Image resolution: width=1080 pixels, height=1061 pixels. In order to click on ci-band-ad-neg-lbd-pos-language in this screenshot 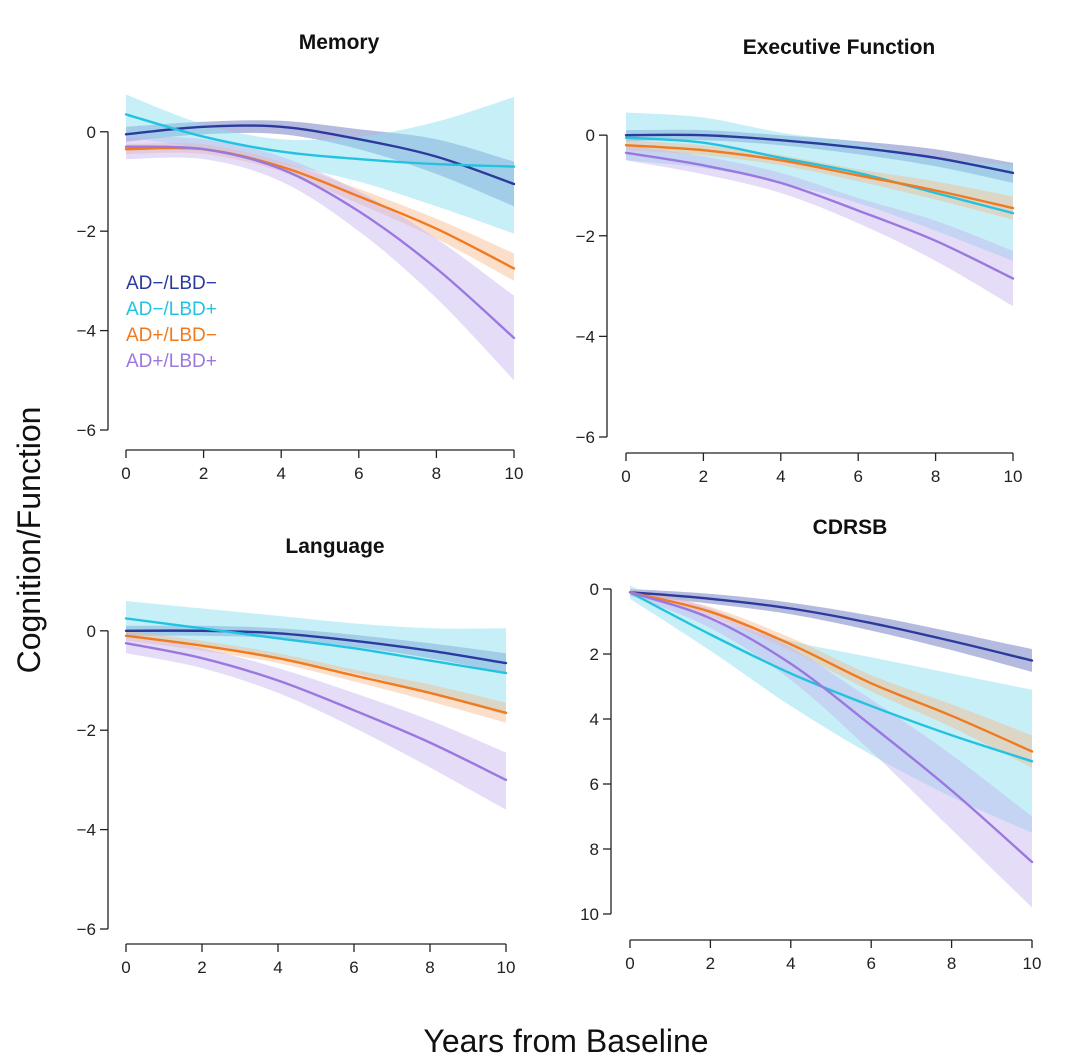, I will do `click(316, 658)`.